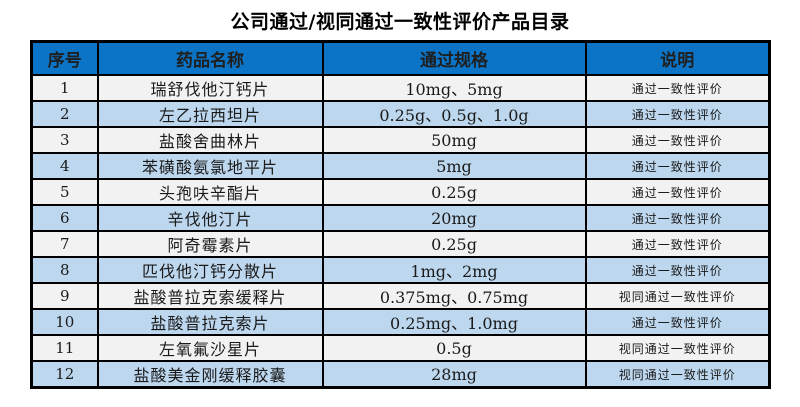  Describe the element at coordinates (454, 88) in the screenshot. I see `approved-spec: 10mg、5mg` at that location.